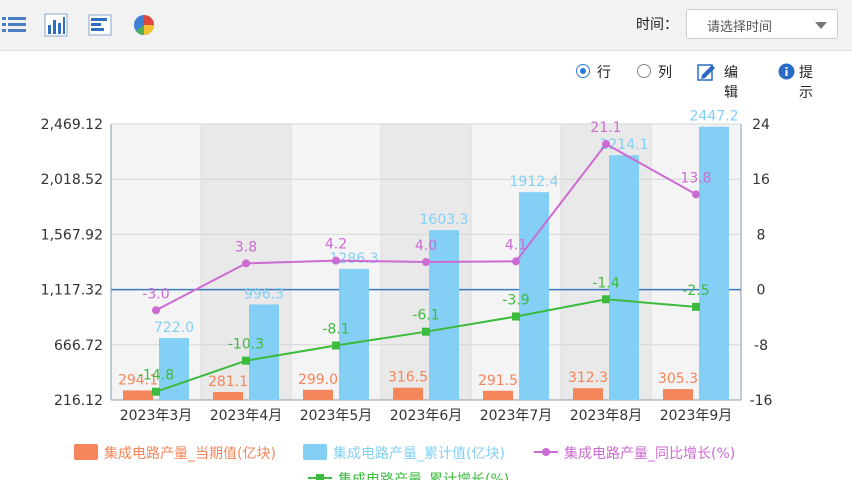 The image size is (852, 480). I want to click on line-data-label: -1.4, so click(605, 283).